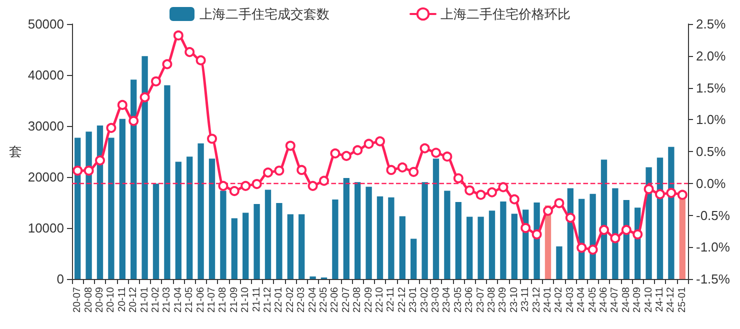 The image size is (740, 329). I want to click on x-tick-label: 21-03, so click(167, 299).